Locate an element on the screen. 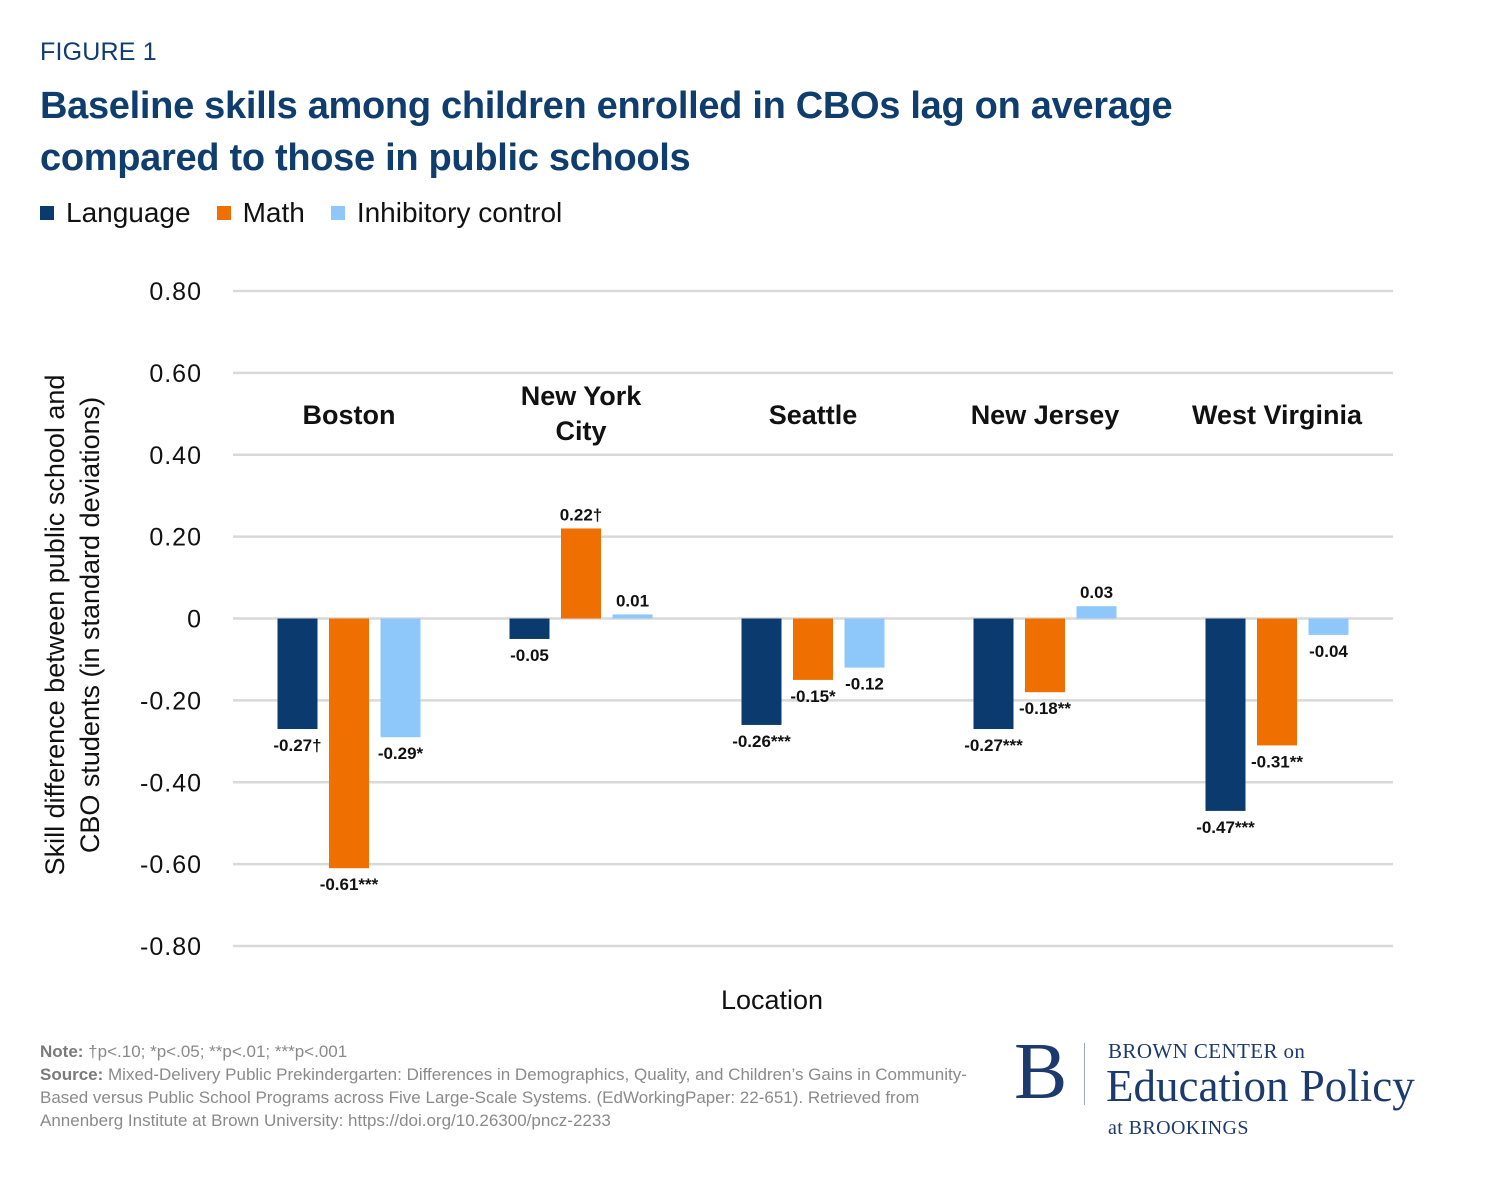 The height and width of the screenshot is (1189, 1500). y-tick-label: 0.80 is located at coordinates (175, 292).